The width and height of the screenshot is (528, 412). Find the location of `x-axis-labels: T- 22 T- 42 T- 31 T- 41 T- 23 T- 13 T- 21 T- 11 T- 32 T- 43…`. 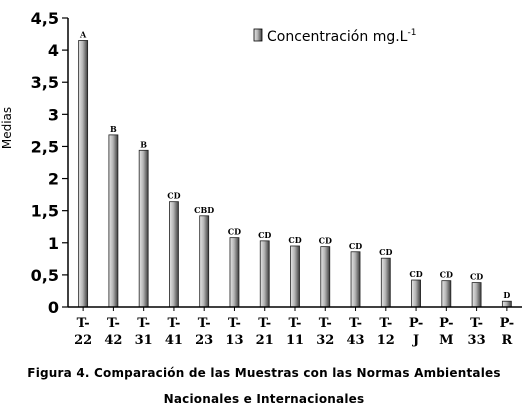

x-axis-labels: T- 22 T- 42 T- 31 T- 41 T- 23 T- 13 T- 21 T- 11 T- 32 T- 43… is located at coordinates (294, 327).